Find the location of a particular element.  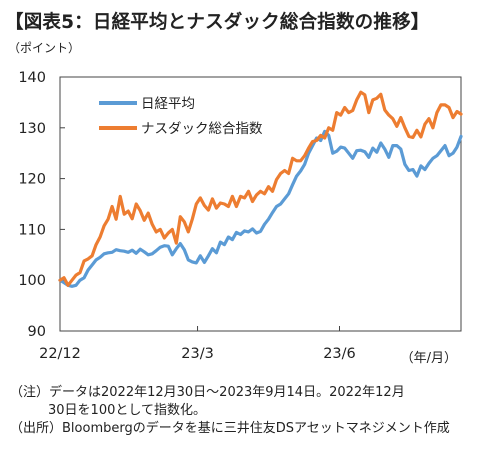

x-tick-label: 22/12 is located at coordinates (60, 354).